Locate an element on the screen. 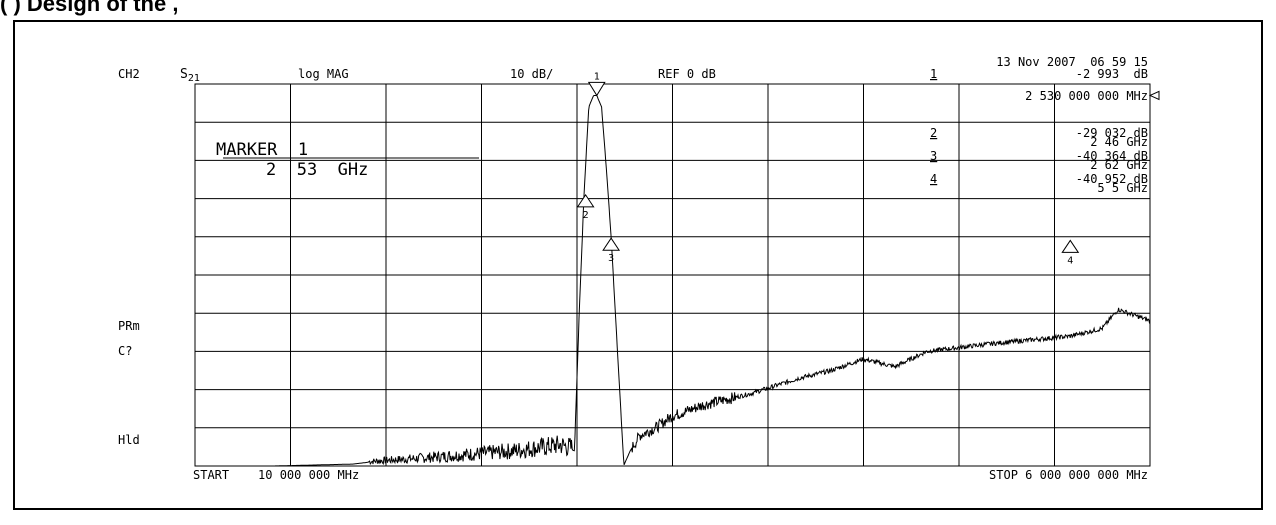 The width and height of the screenshot is (1276, 525). header-param: S21 is located at coordinates (190, 75).